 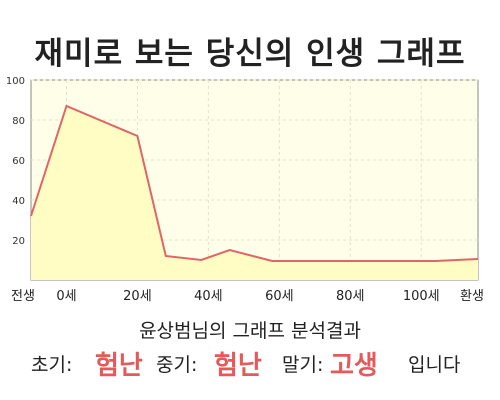 What do you see at coordinates (434, 365) in the screenshot?
I see `ending-text: 입니다` at bounding box center [434, 365].